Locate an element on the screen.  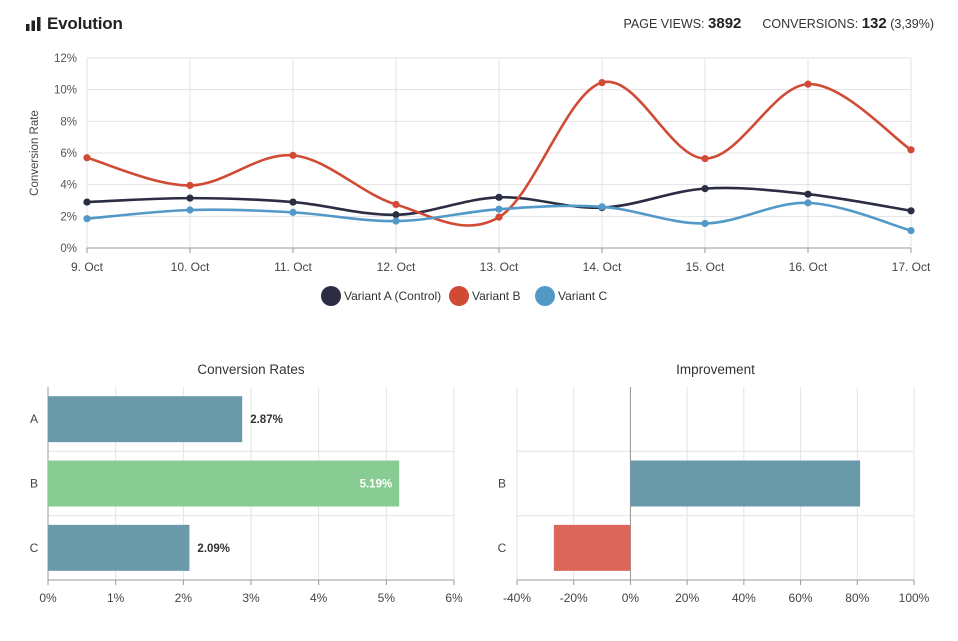
legend-item-variant_a: Variant A (Control) is located at coordinates (381, 296).